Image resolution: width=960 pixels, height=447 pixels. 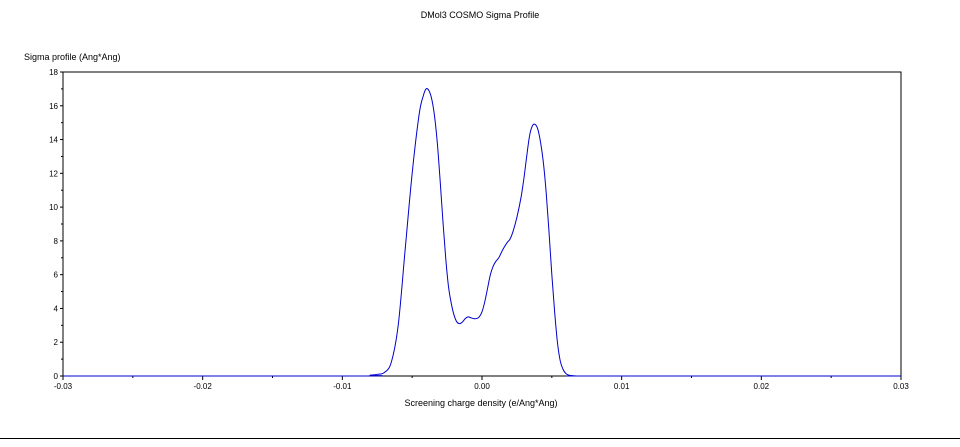 What do you see at coordinates (56, 376) in the screenshot?
I see `y-tick-label: 0` at bounding box center [56, 376].